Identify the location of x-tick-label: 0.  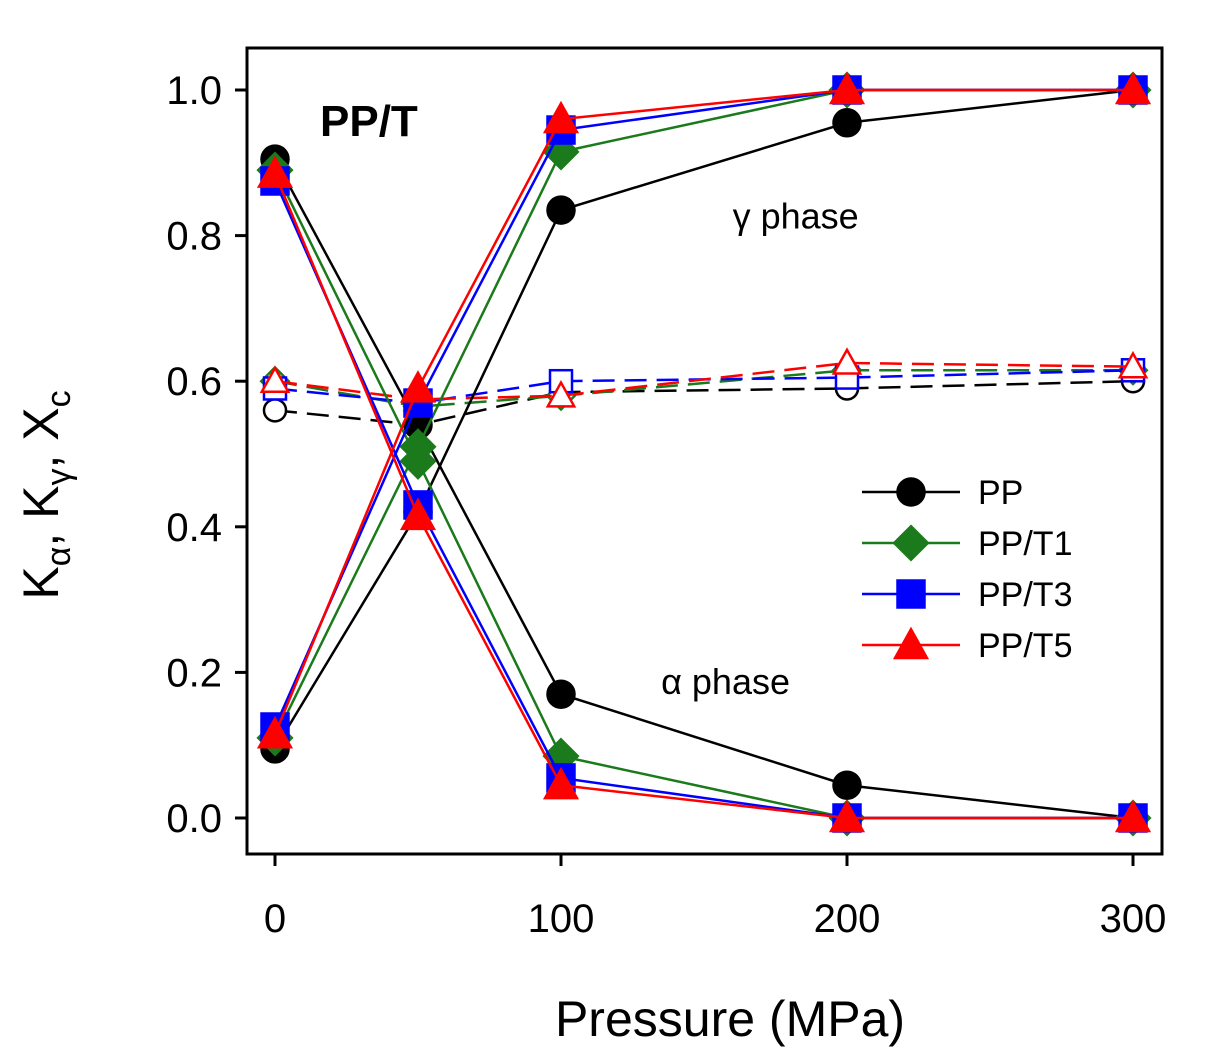
(275, 919).